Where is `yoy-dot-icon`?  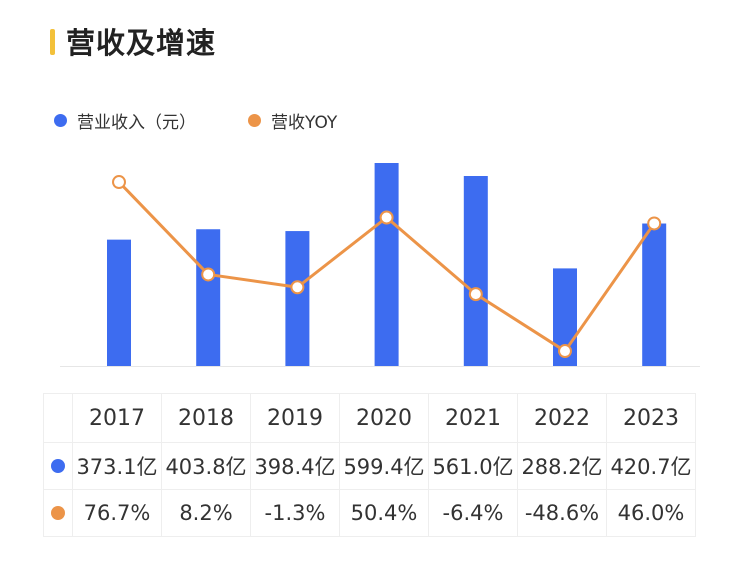
yoy-dot-icon is located at coordinates (58, 513).